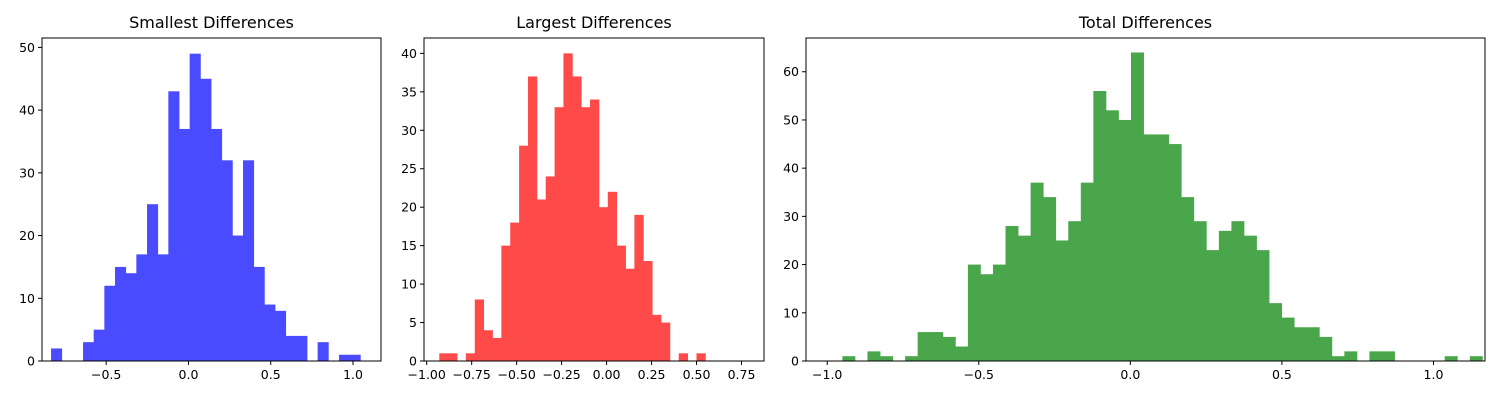  I want to click on y-tick-label: 15, so click(409, 245).